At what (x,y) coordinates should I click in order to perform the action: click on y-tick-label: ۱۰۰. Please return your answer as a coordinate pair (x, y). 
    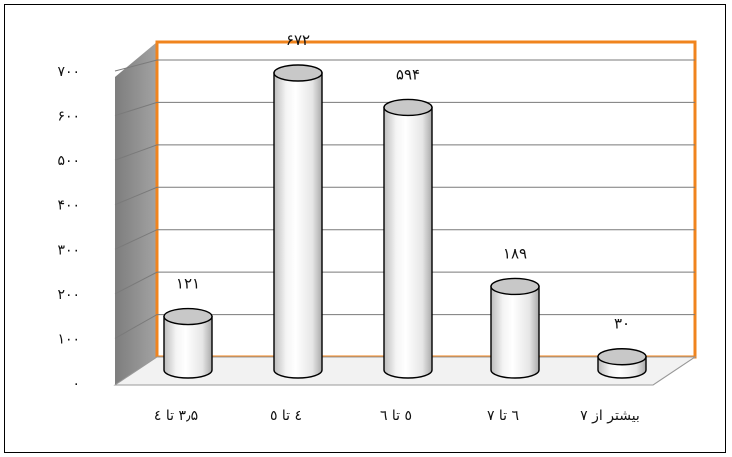
    Looking at the image, I should click on (68, 339).